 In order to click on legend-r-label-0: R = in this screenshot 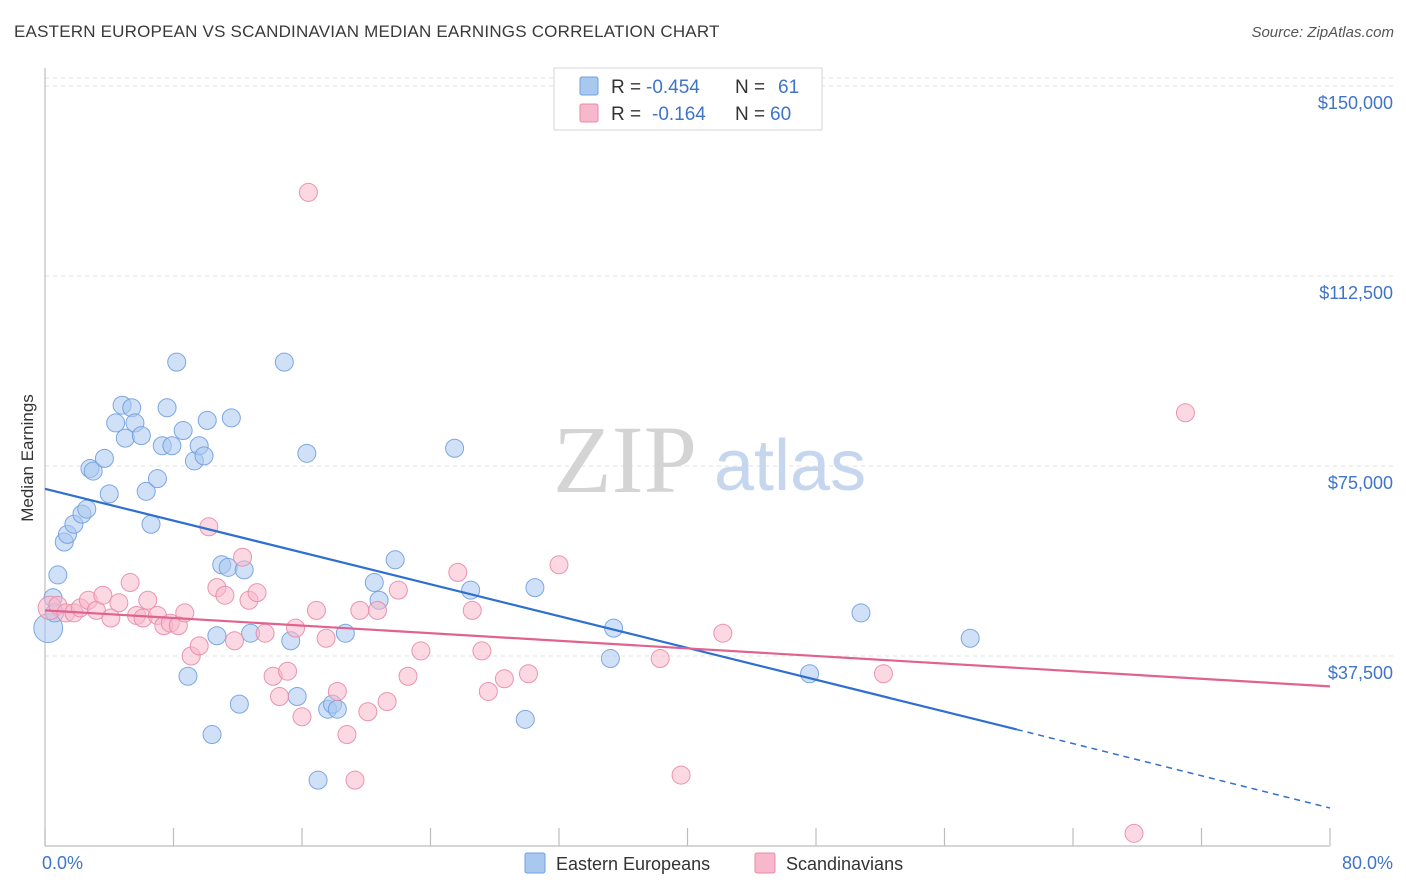, I will do `click(626, 87)`.